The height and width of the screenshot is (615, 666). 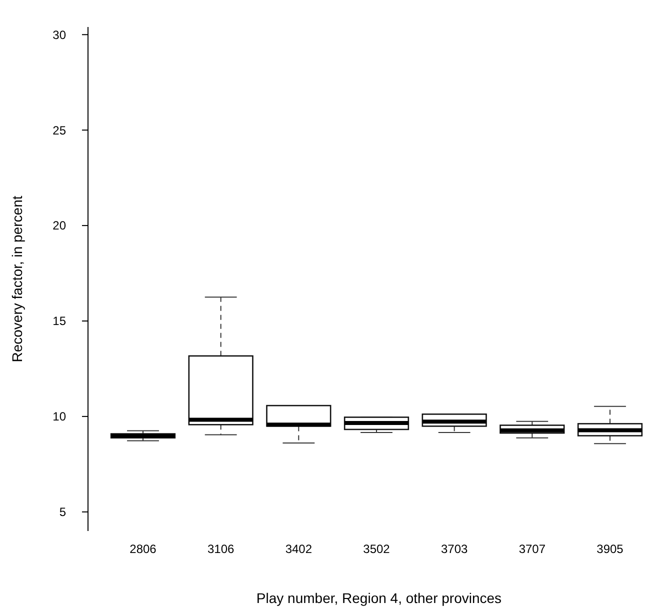 I want to click on x-tick-label: 2806, so click(x=143, y=549).